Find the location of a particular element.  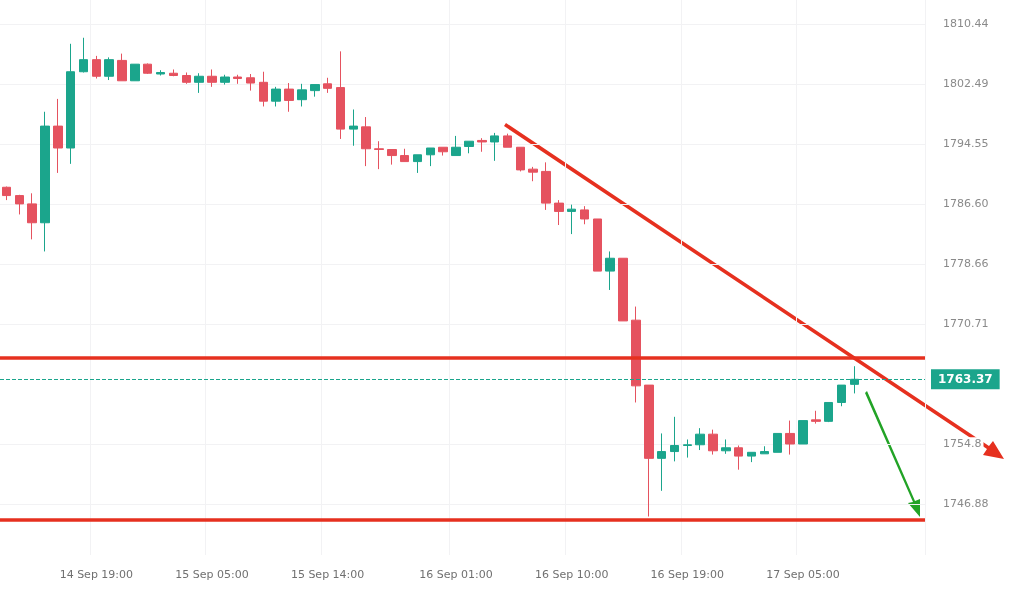

x-tick-label: 14 Sep 19:00 is located at coordinates (96, 574).